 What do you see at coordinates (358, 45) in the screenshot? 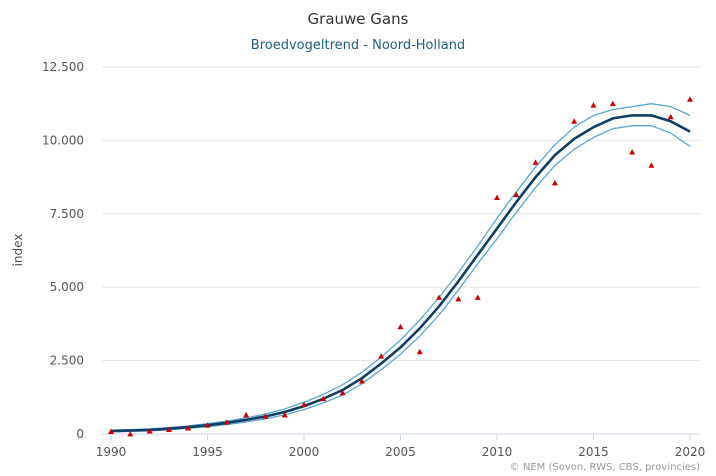
I see `chart-subtitle: Broedvogeltrend - Noord-Holland` at bounding box center [358, 45].